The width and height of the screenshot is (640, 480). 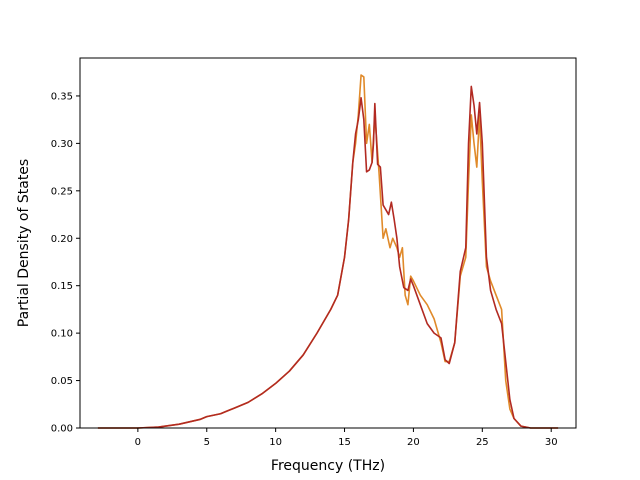 I want to click on x-tick-label: 25, so click(x=482, y=442).